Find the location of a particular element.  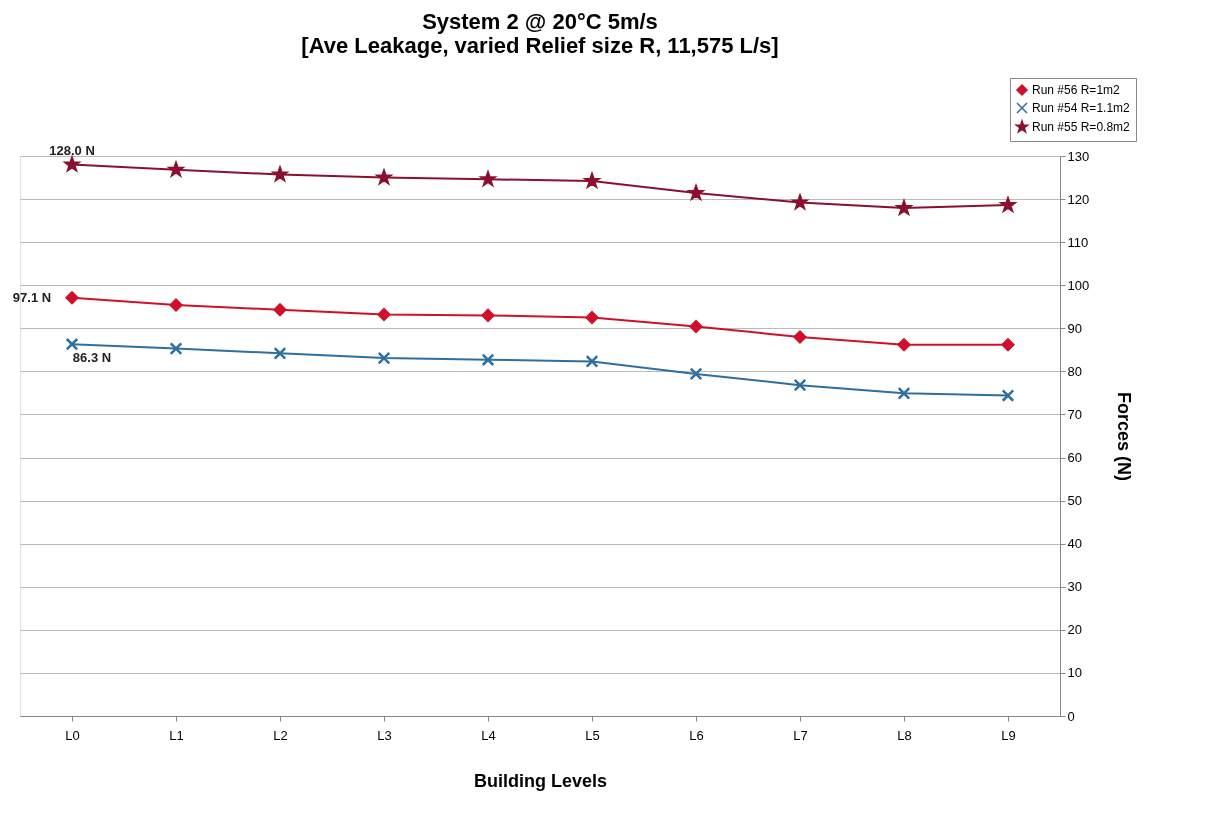

x-tick-label: L5 is located at coordinates (592, 735).